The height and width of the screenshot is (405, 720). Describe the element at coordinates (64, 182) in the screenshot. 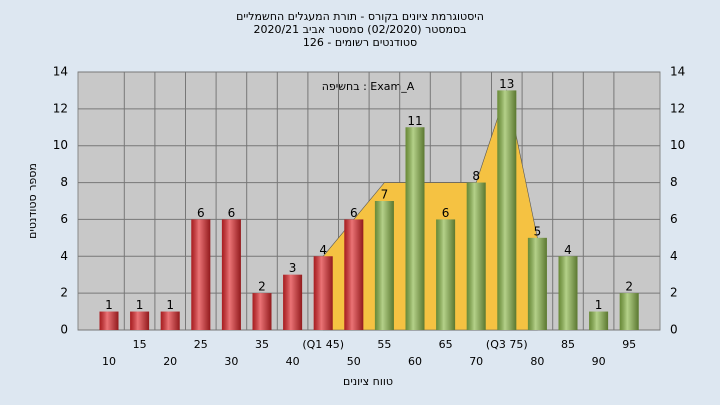

I see `y-tick-label: 8` at that location.